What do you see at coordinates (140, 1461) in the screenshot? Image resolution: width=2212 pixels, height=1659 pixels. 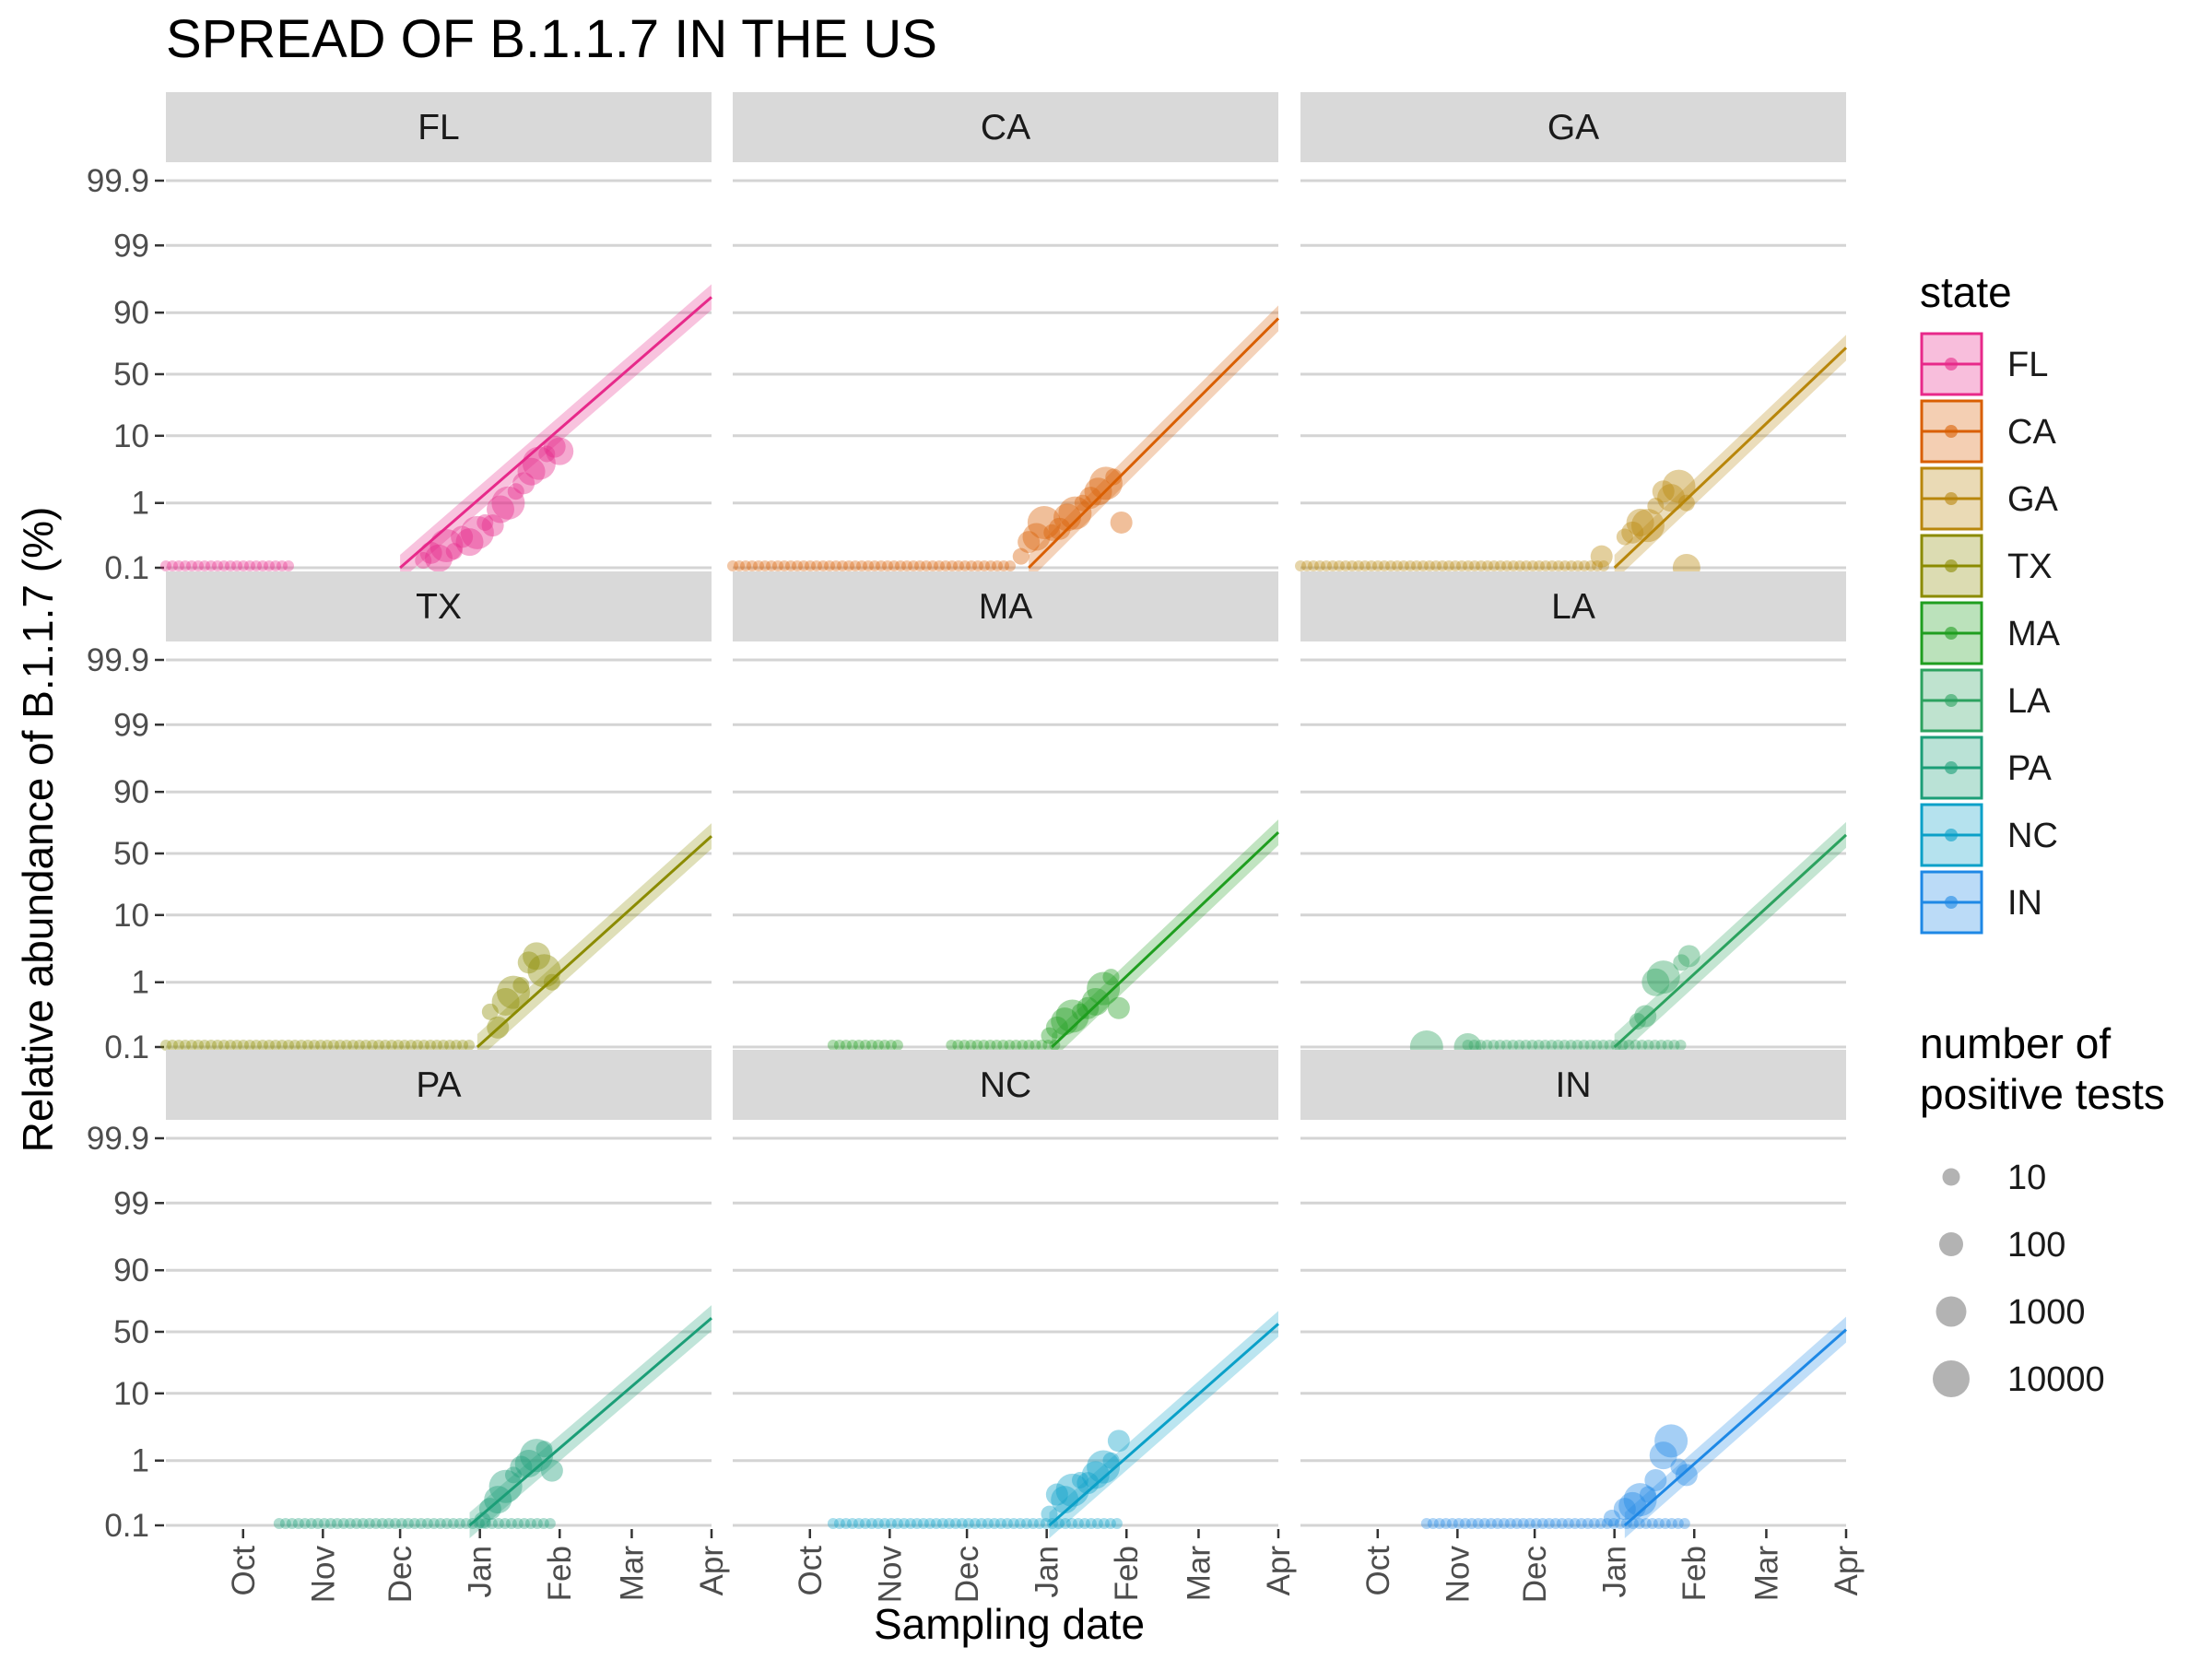 I see `y-tick-label: 1` at bounding box center [140, 1461].